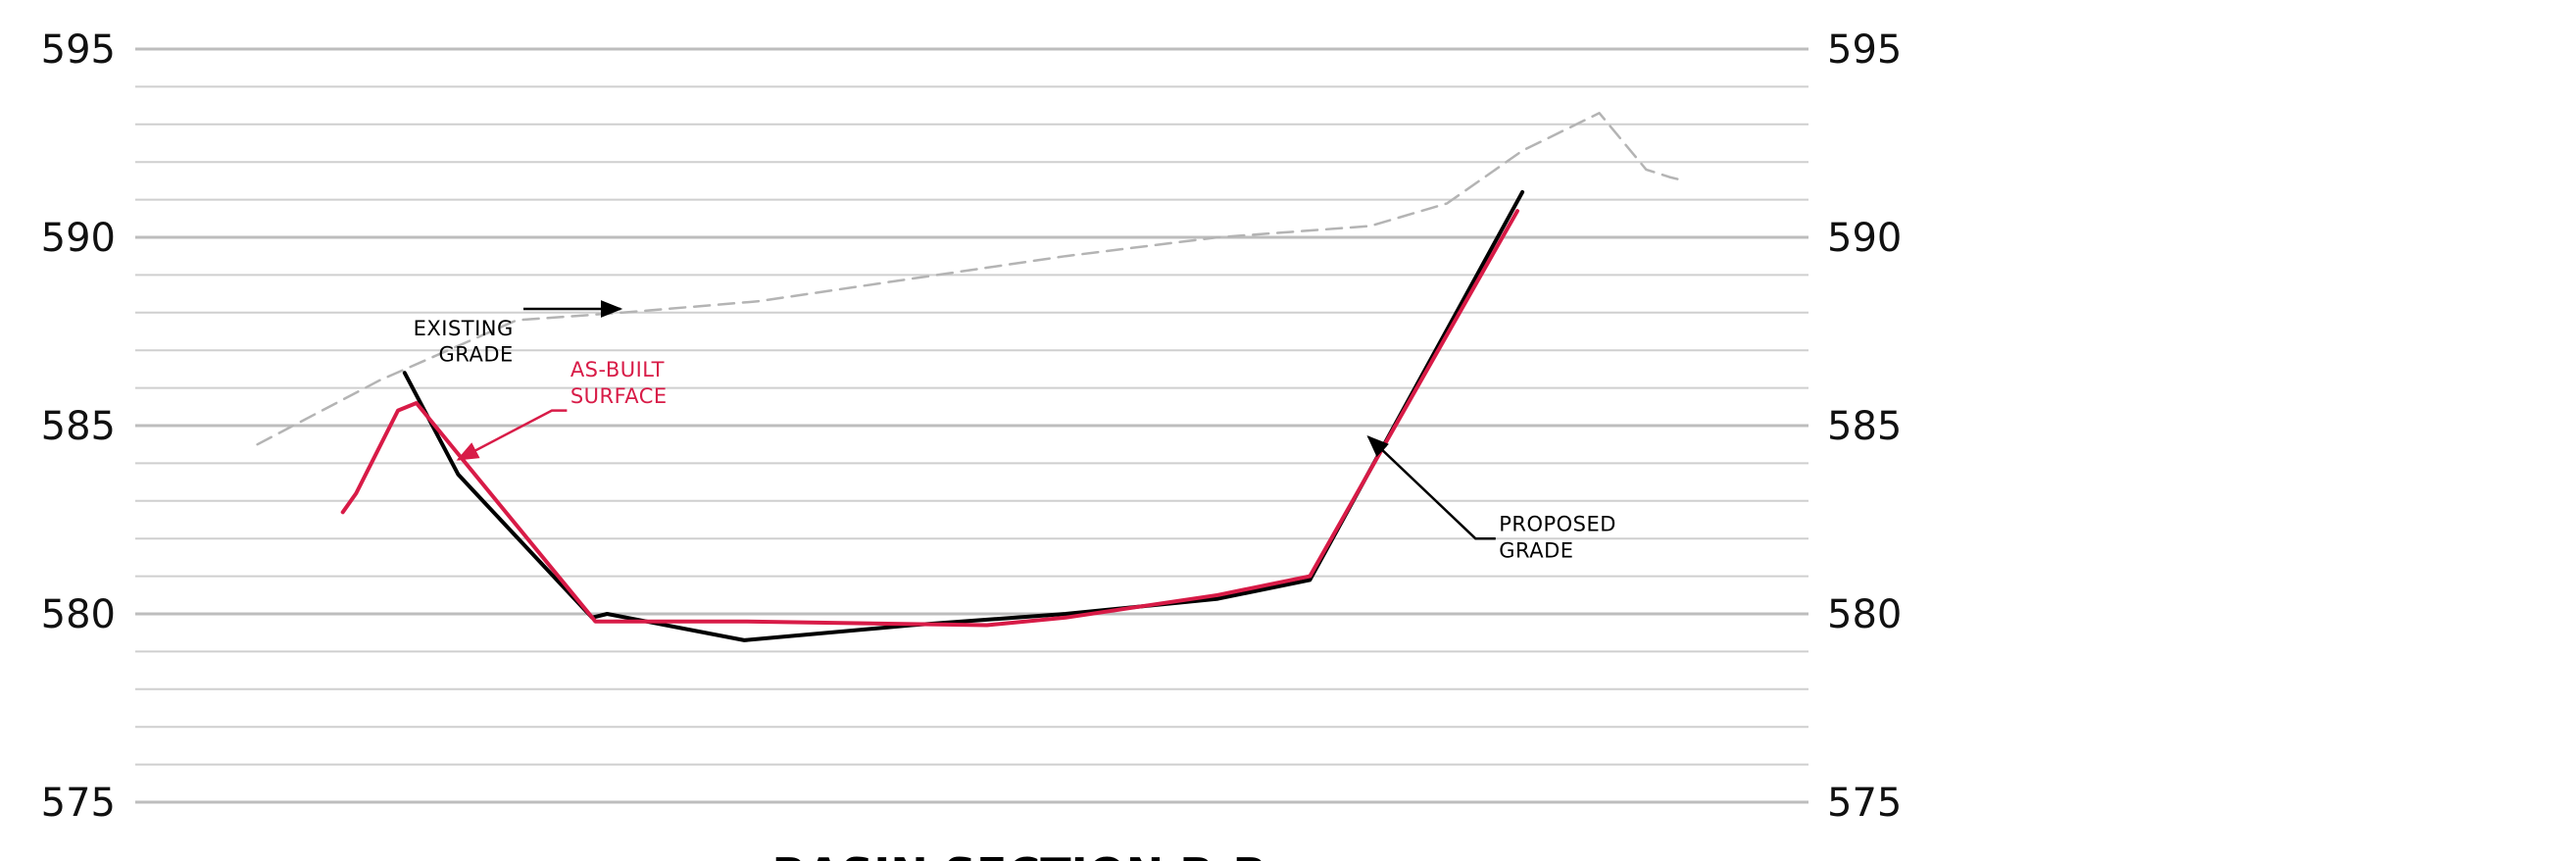  I want to click on existing-label-line: EXISTING, so click(464, 328).